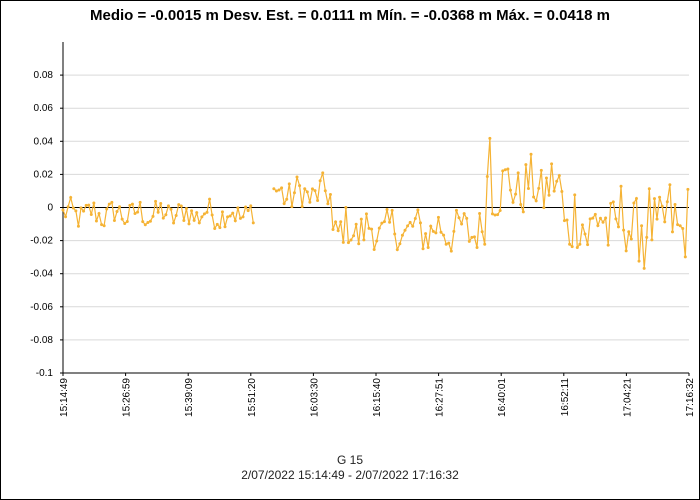 This screenshot has height=500, width=700. Describe the element at coordinates (41, 274) in the screenshot. I see `y-tick-label: -0.04` at that location.